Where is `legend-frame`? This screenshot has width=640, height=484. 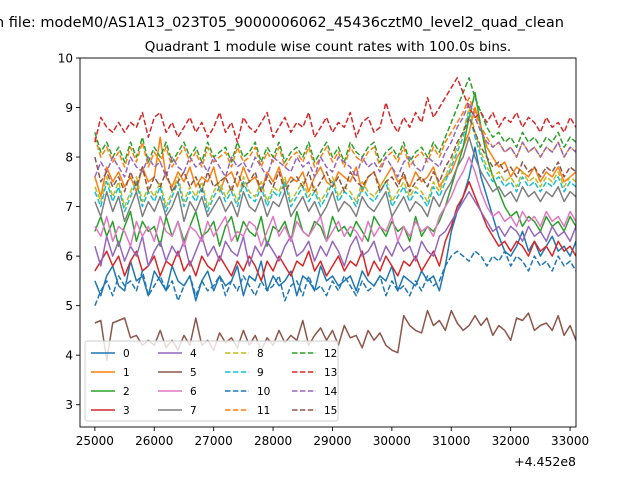 legend-frame is located at coordinates (211, 381).